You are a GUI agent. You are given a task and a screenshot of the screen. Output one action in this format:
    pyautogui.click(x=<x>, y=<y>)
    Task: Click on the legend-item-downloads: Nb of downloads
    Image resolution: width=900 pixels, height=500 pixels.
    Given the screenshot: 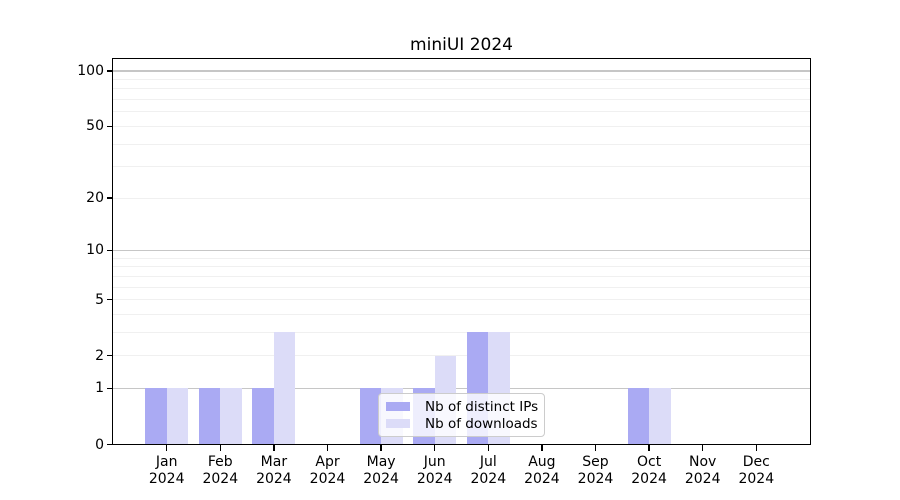 What is the action you would take?
    pyautogui.click(x=462, y=423)
    